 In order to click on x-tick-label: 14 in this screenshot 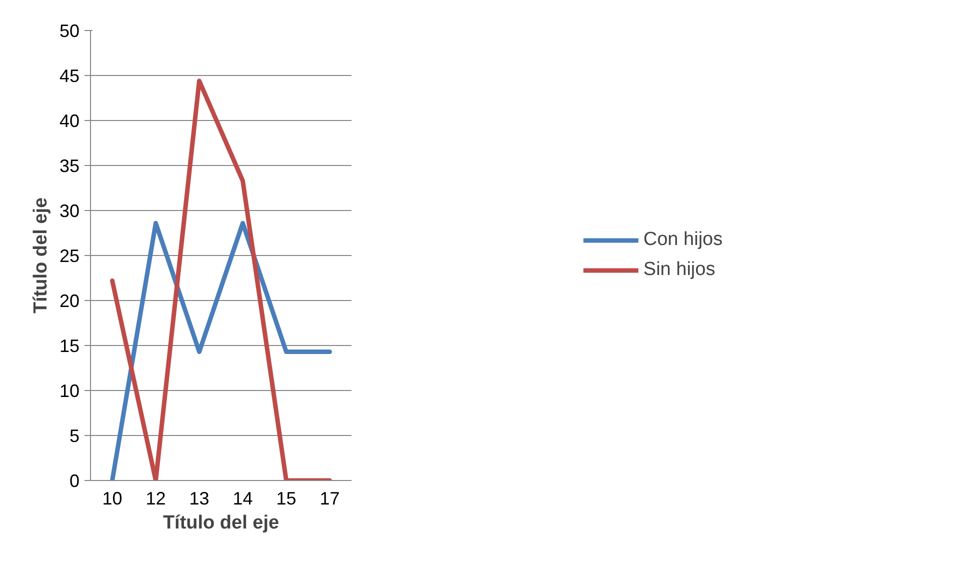, I will do `click(242, 498)`.